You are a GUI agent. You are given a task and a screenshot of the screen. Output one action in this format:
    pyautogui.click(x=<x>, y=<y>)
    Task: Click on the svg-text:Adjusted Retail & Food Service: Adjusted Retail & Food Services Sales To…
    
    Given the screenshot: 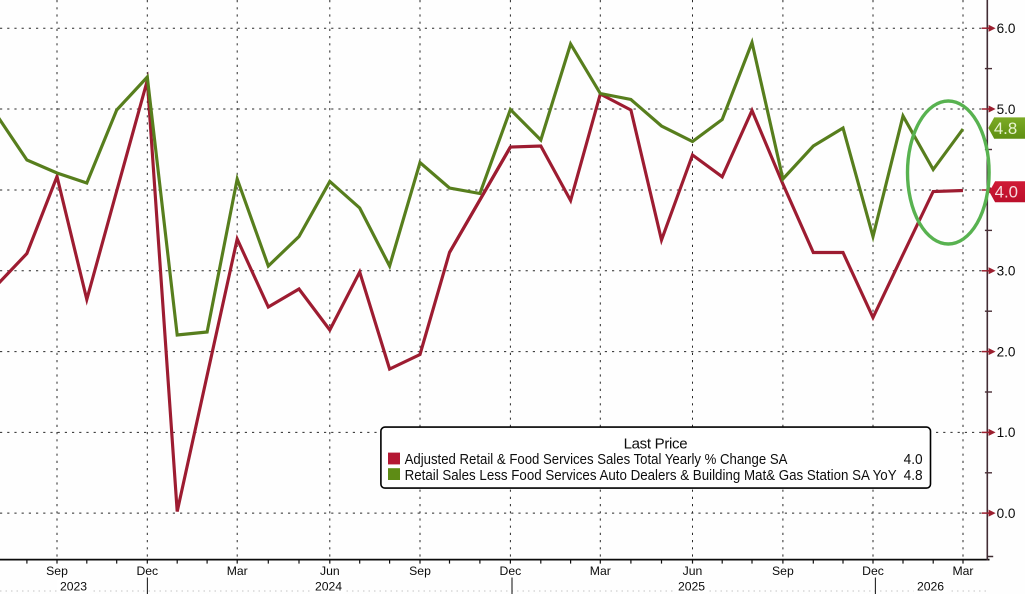 What is the action you would take?
    pyautogui.click(x=596, y=459)
    